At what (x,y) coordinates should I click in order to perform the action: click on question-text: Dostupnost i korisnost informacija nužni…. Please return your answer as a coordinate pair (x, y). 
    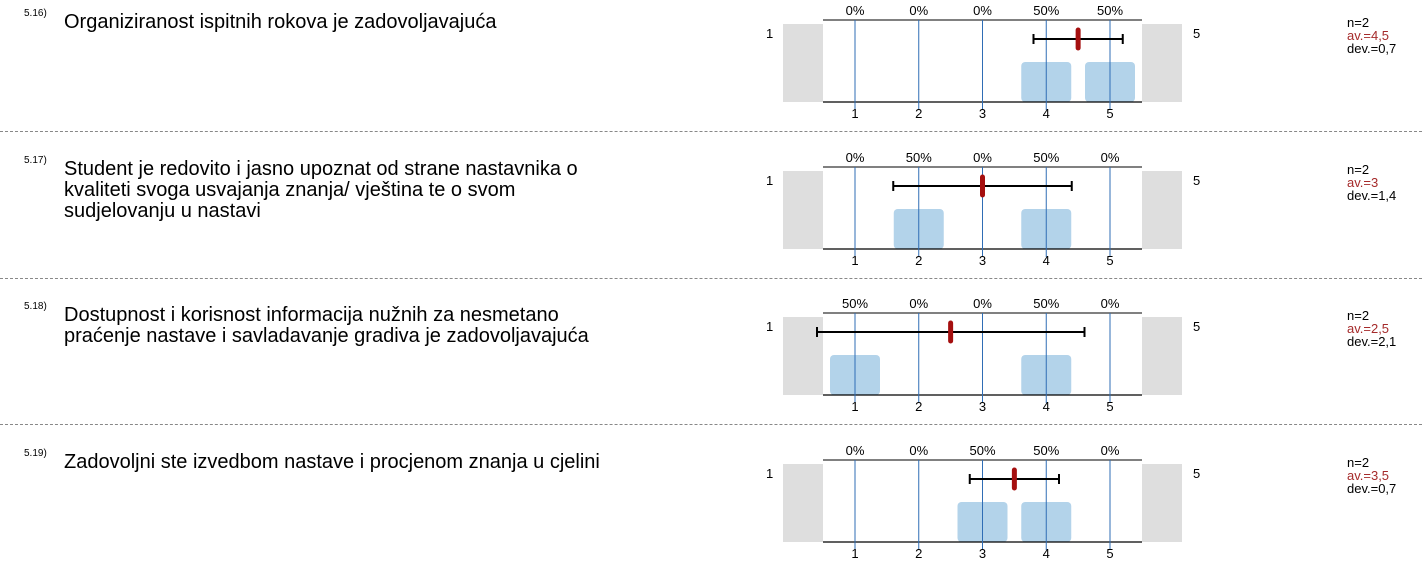
    Looking at the image, I should click on (326, 325).